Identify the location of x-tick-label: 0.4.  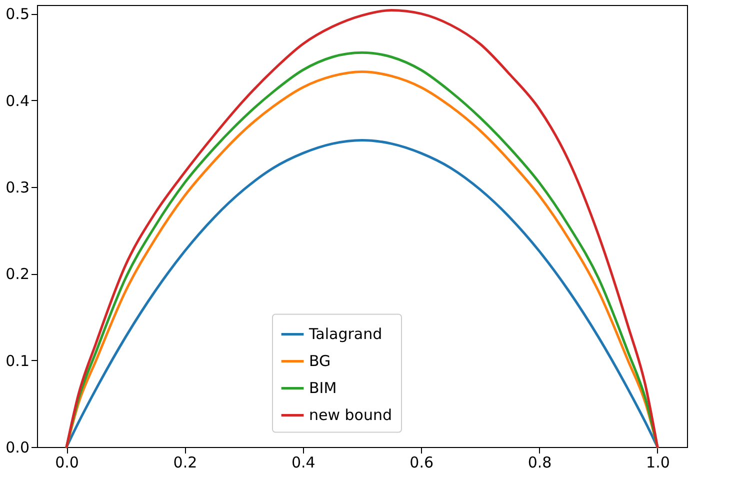
(303, 463).